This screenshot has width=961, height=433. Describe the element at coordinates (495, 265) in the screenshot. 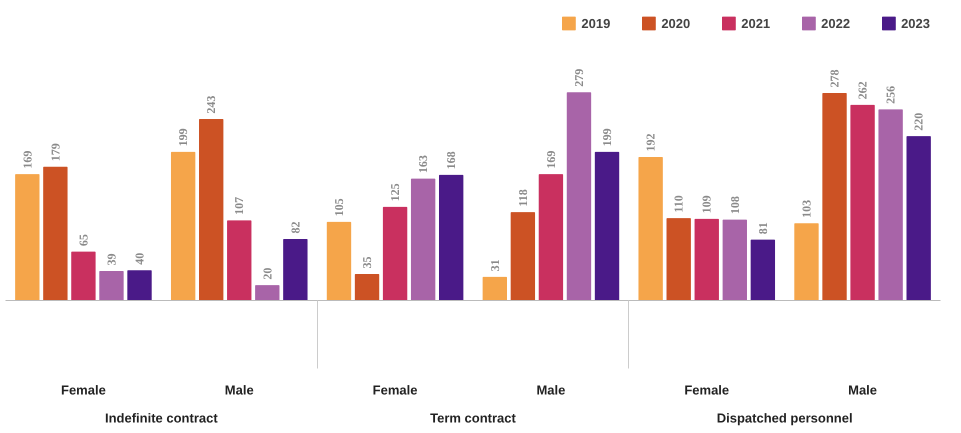

I see `data-label: 31` at that location.